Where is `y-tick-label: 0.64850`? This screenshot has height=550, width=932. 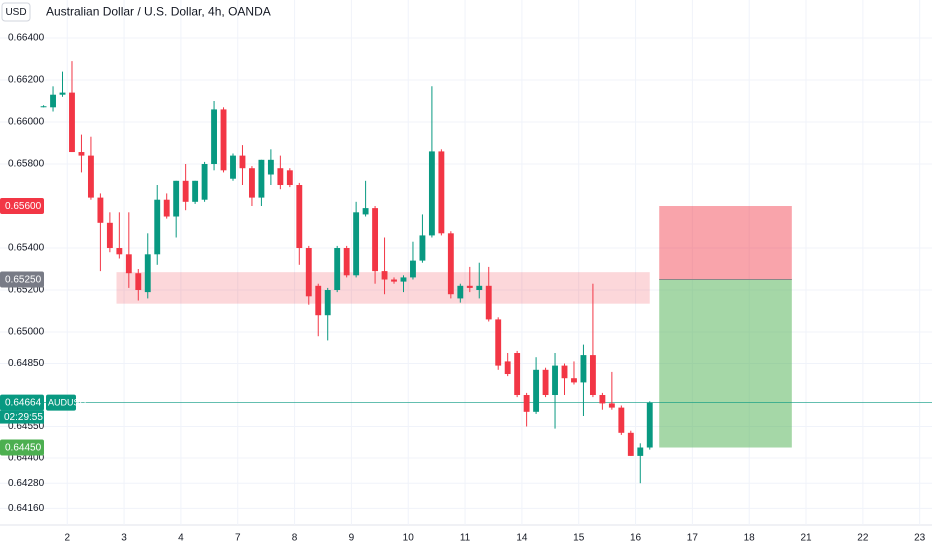
y-tick-label: 0.64850 is located at coordinates (26, 363).